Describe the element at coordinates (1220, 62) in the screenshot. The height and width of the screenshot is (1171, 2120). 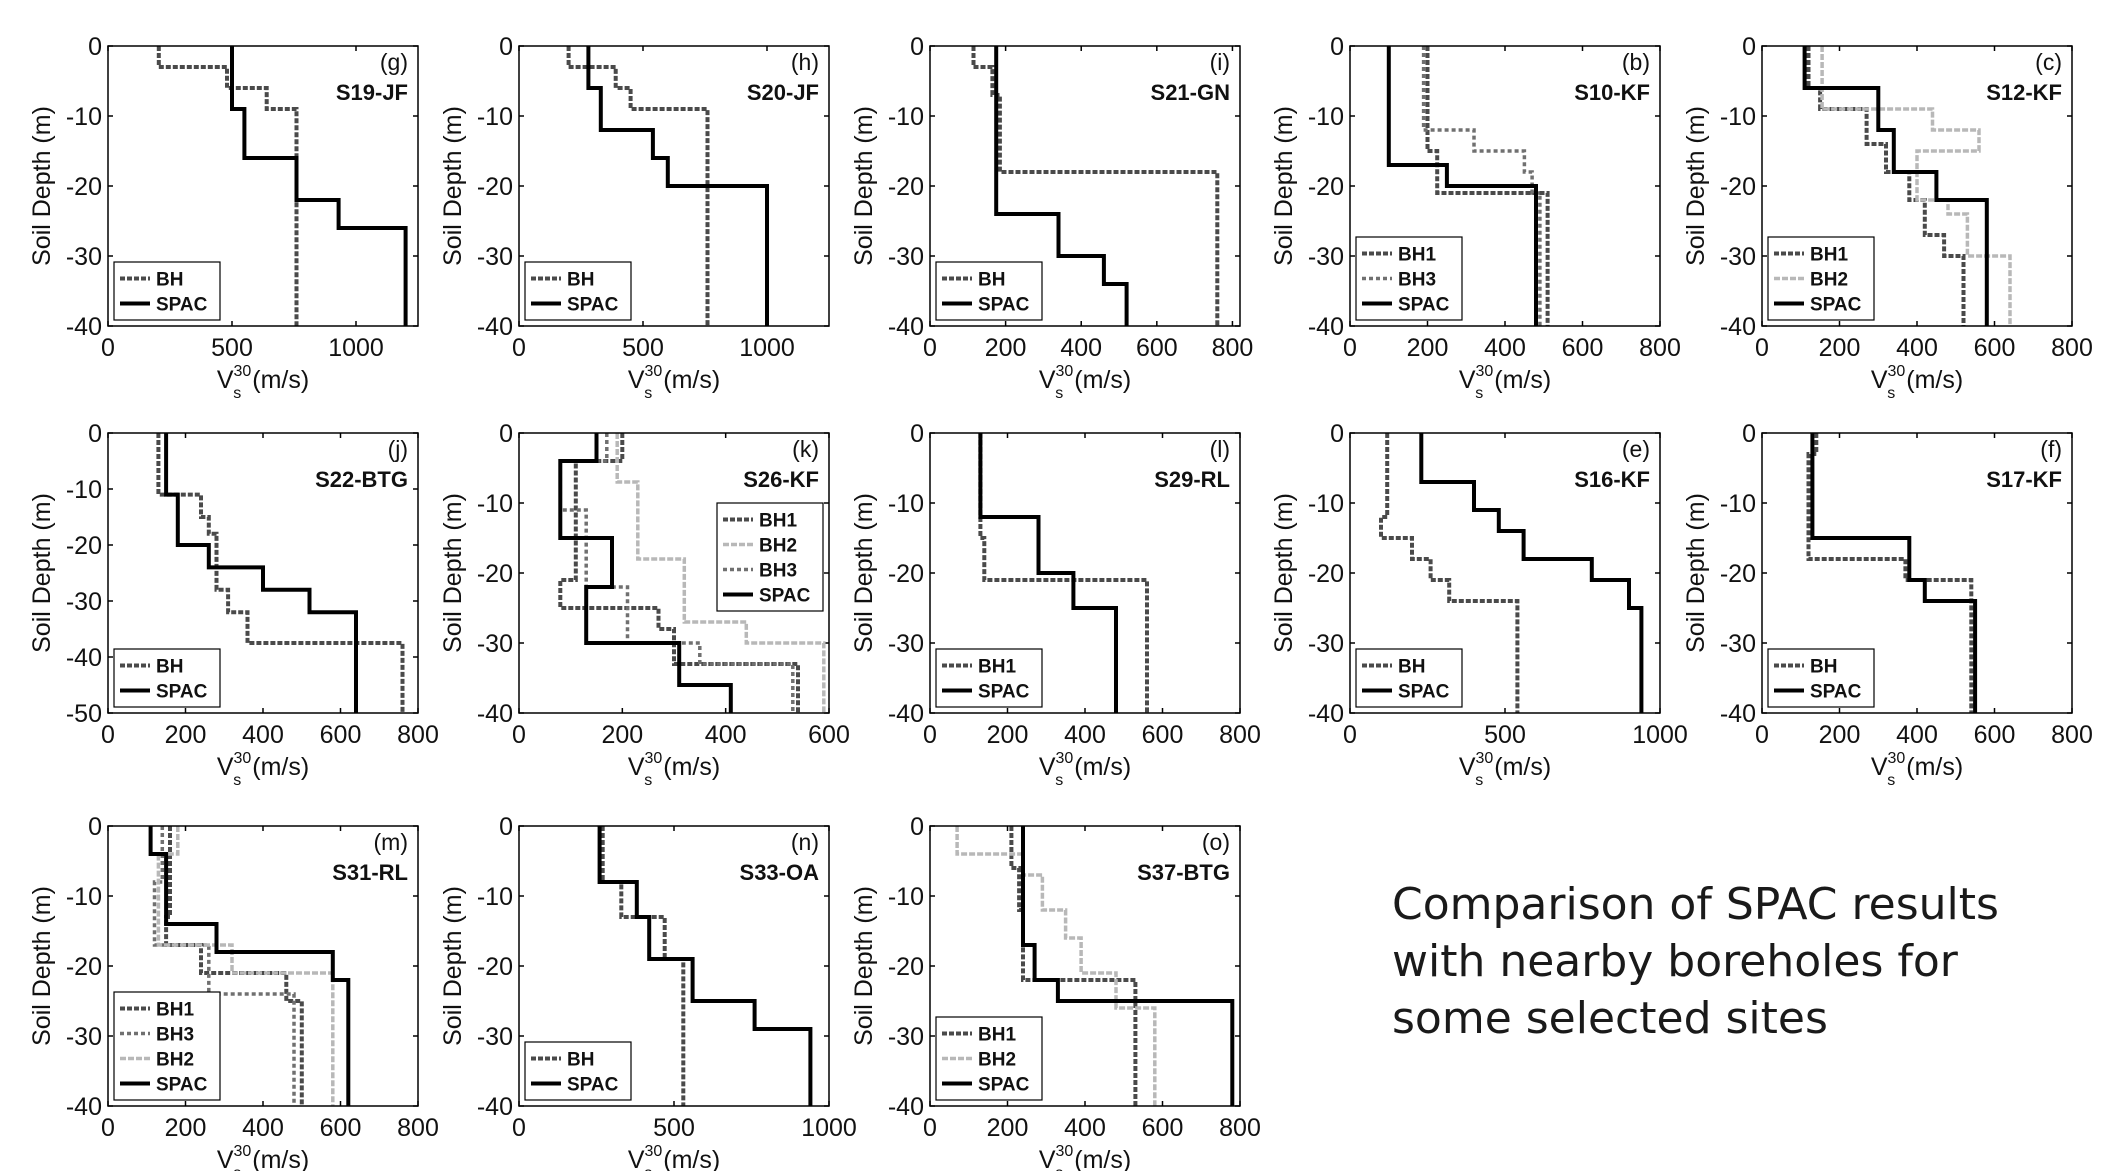
I see `panel-tag: (i)` at that location.